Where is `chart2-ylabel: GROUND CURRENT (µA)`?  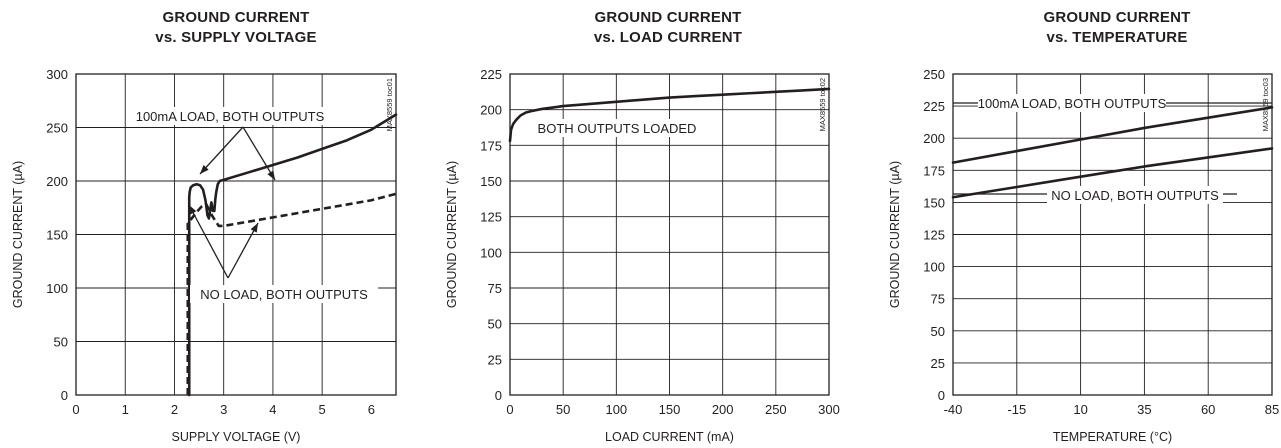 chart2-ylabel: GROUND CURRENT (µA) is located at coordinates (452, 234).